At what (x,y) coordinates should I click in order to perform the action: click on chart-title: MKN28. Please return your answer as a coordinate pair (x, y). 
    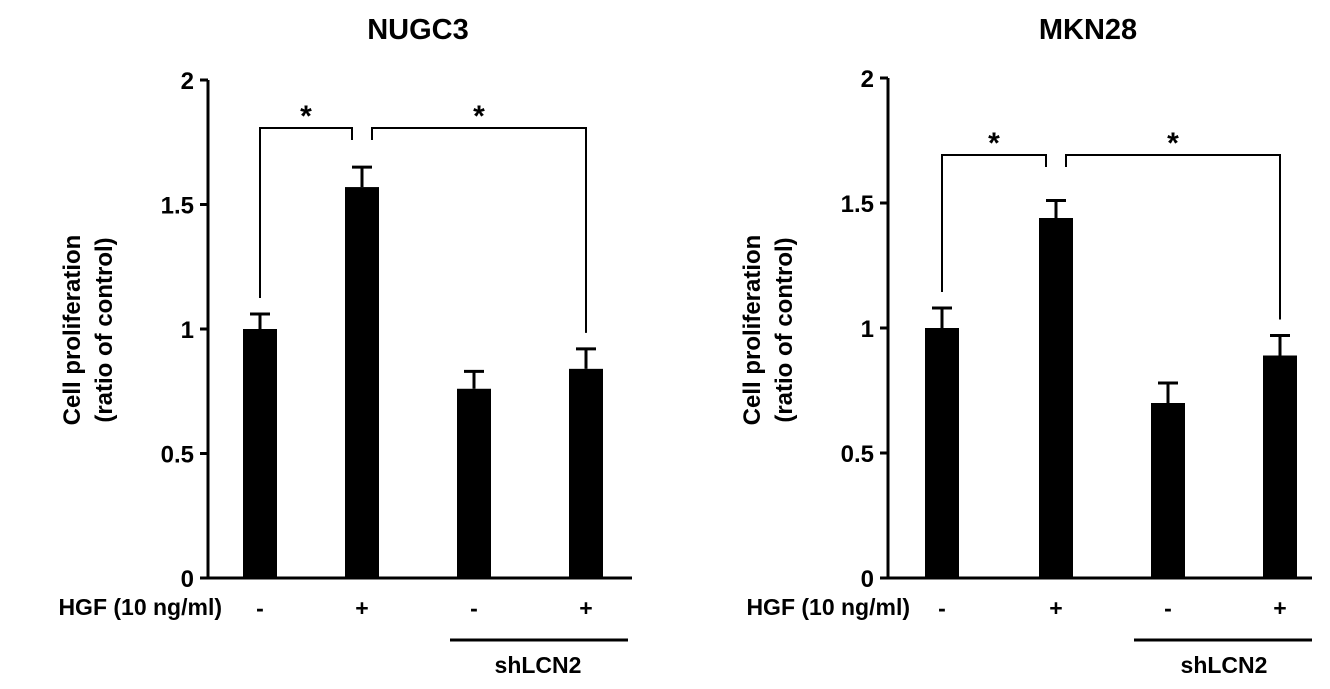
    Looking at the image, I should click on (1088, 30).